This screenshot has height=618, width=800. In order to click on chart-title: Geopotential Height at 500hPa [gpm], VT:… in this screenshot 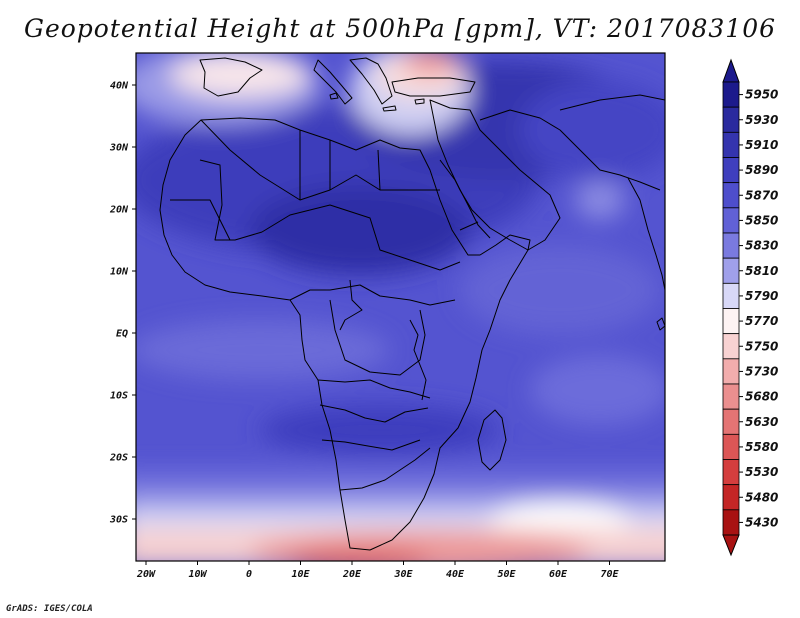, I will do `click(400, 28)`.